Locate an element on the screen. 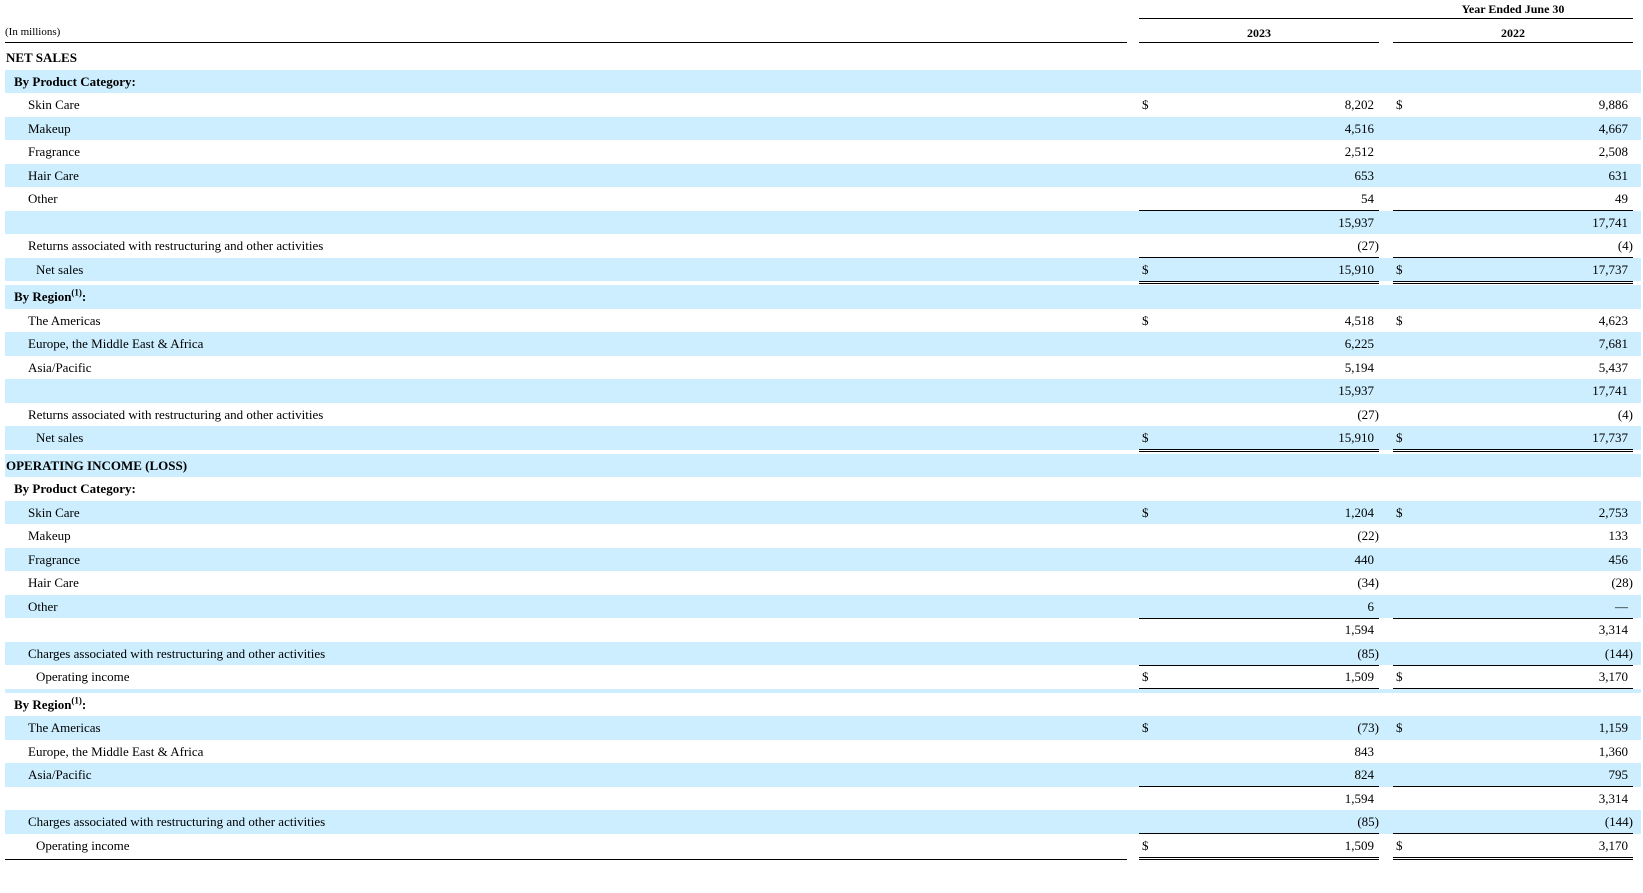  row-label-text: Europe, the Middle East & Africa is located at coordinates (116, 343).